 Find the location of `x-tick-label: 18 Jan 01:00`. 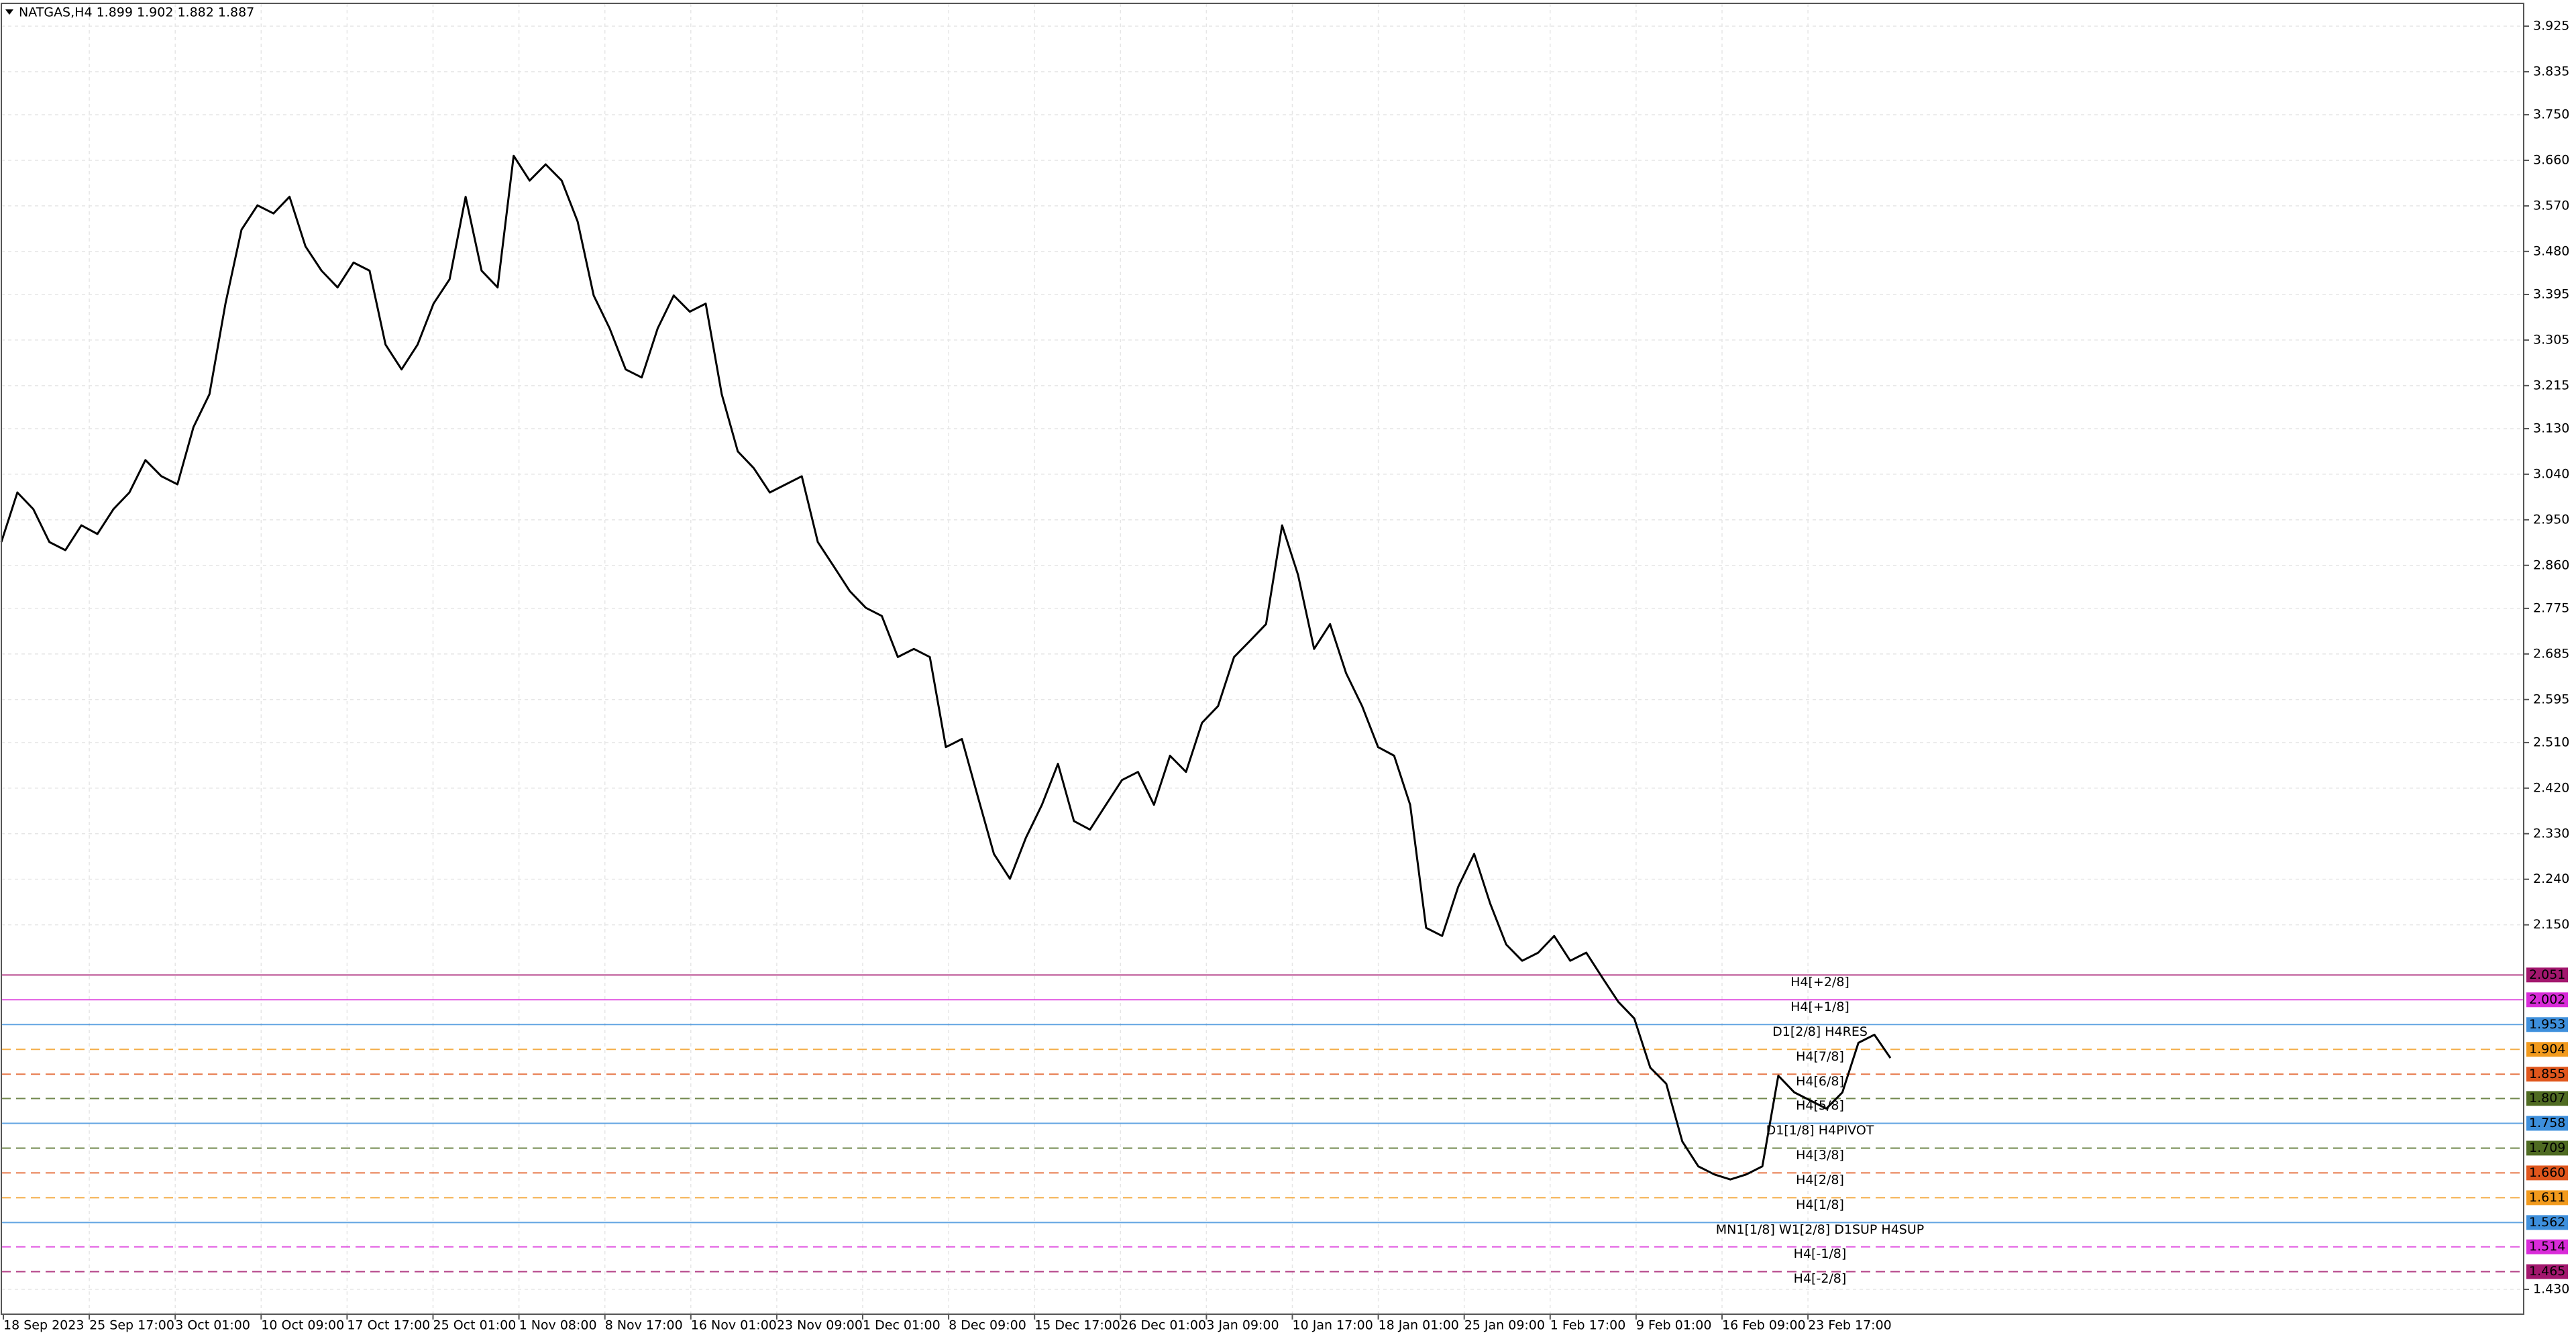

x-tick-label: 18 Jan 01:00 is located at coordinates (1419, 1325).